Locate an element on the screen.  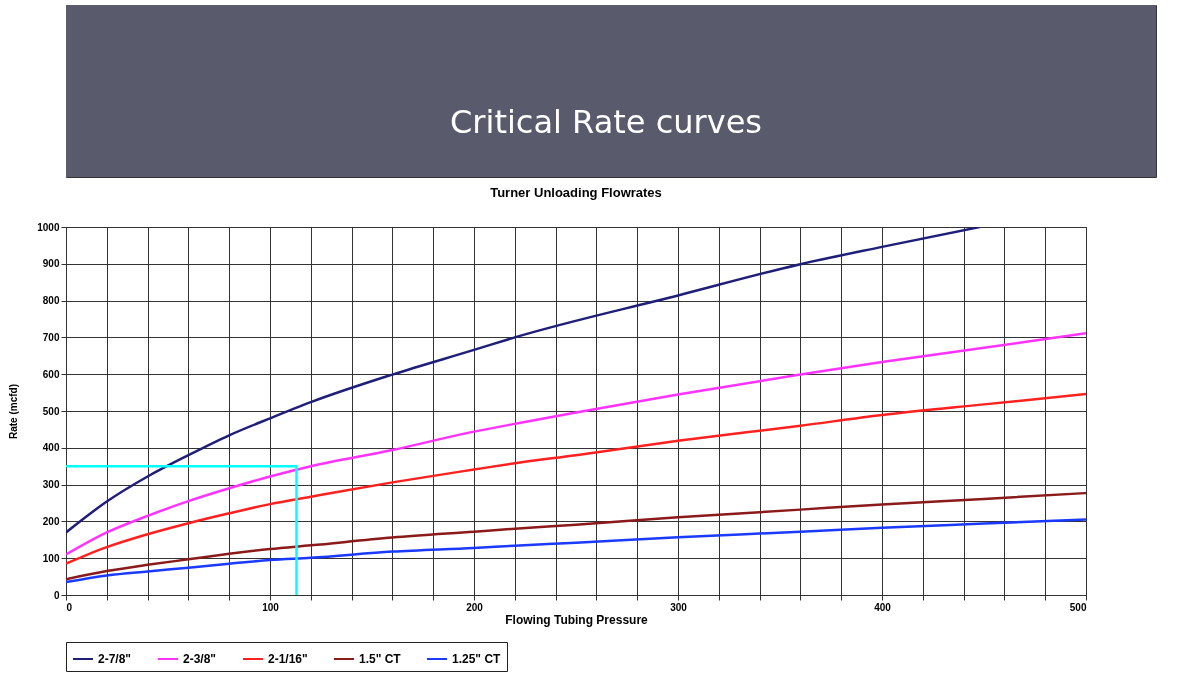
legend-label: 2-1/16" is located at coordinates (288, 659).